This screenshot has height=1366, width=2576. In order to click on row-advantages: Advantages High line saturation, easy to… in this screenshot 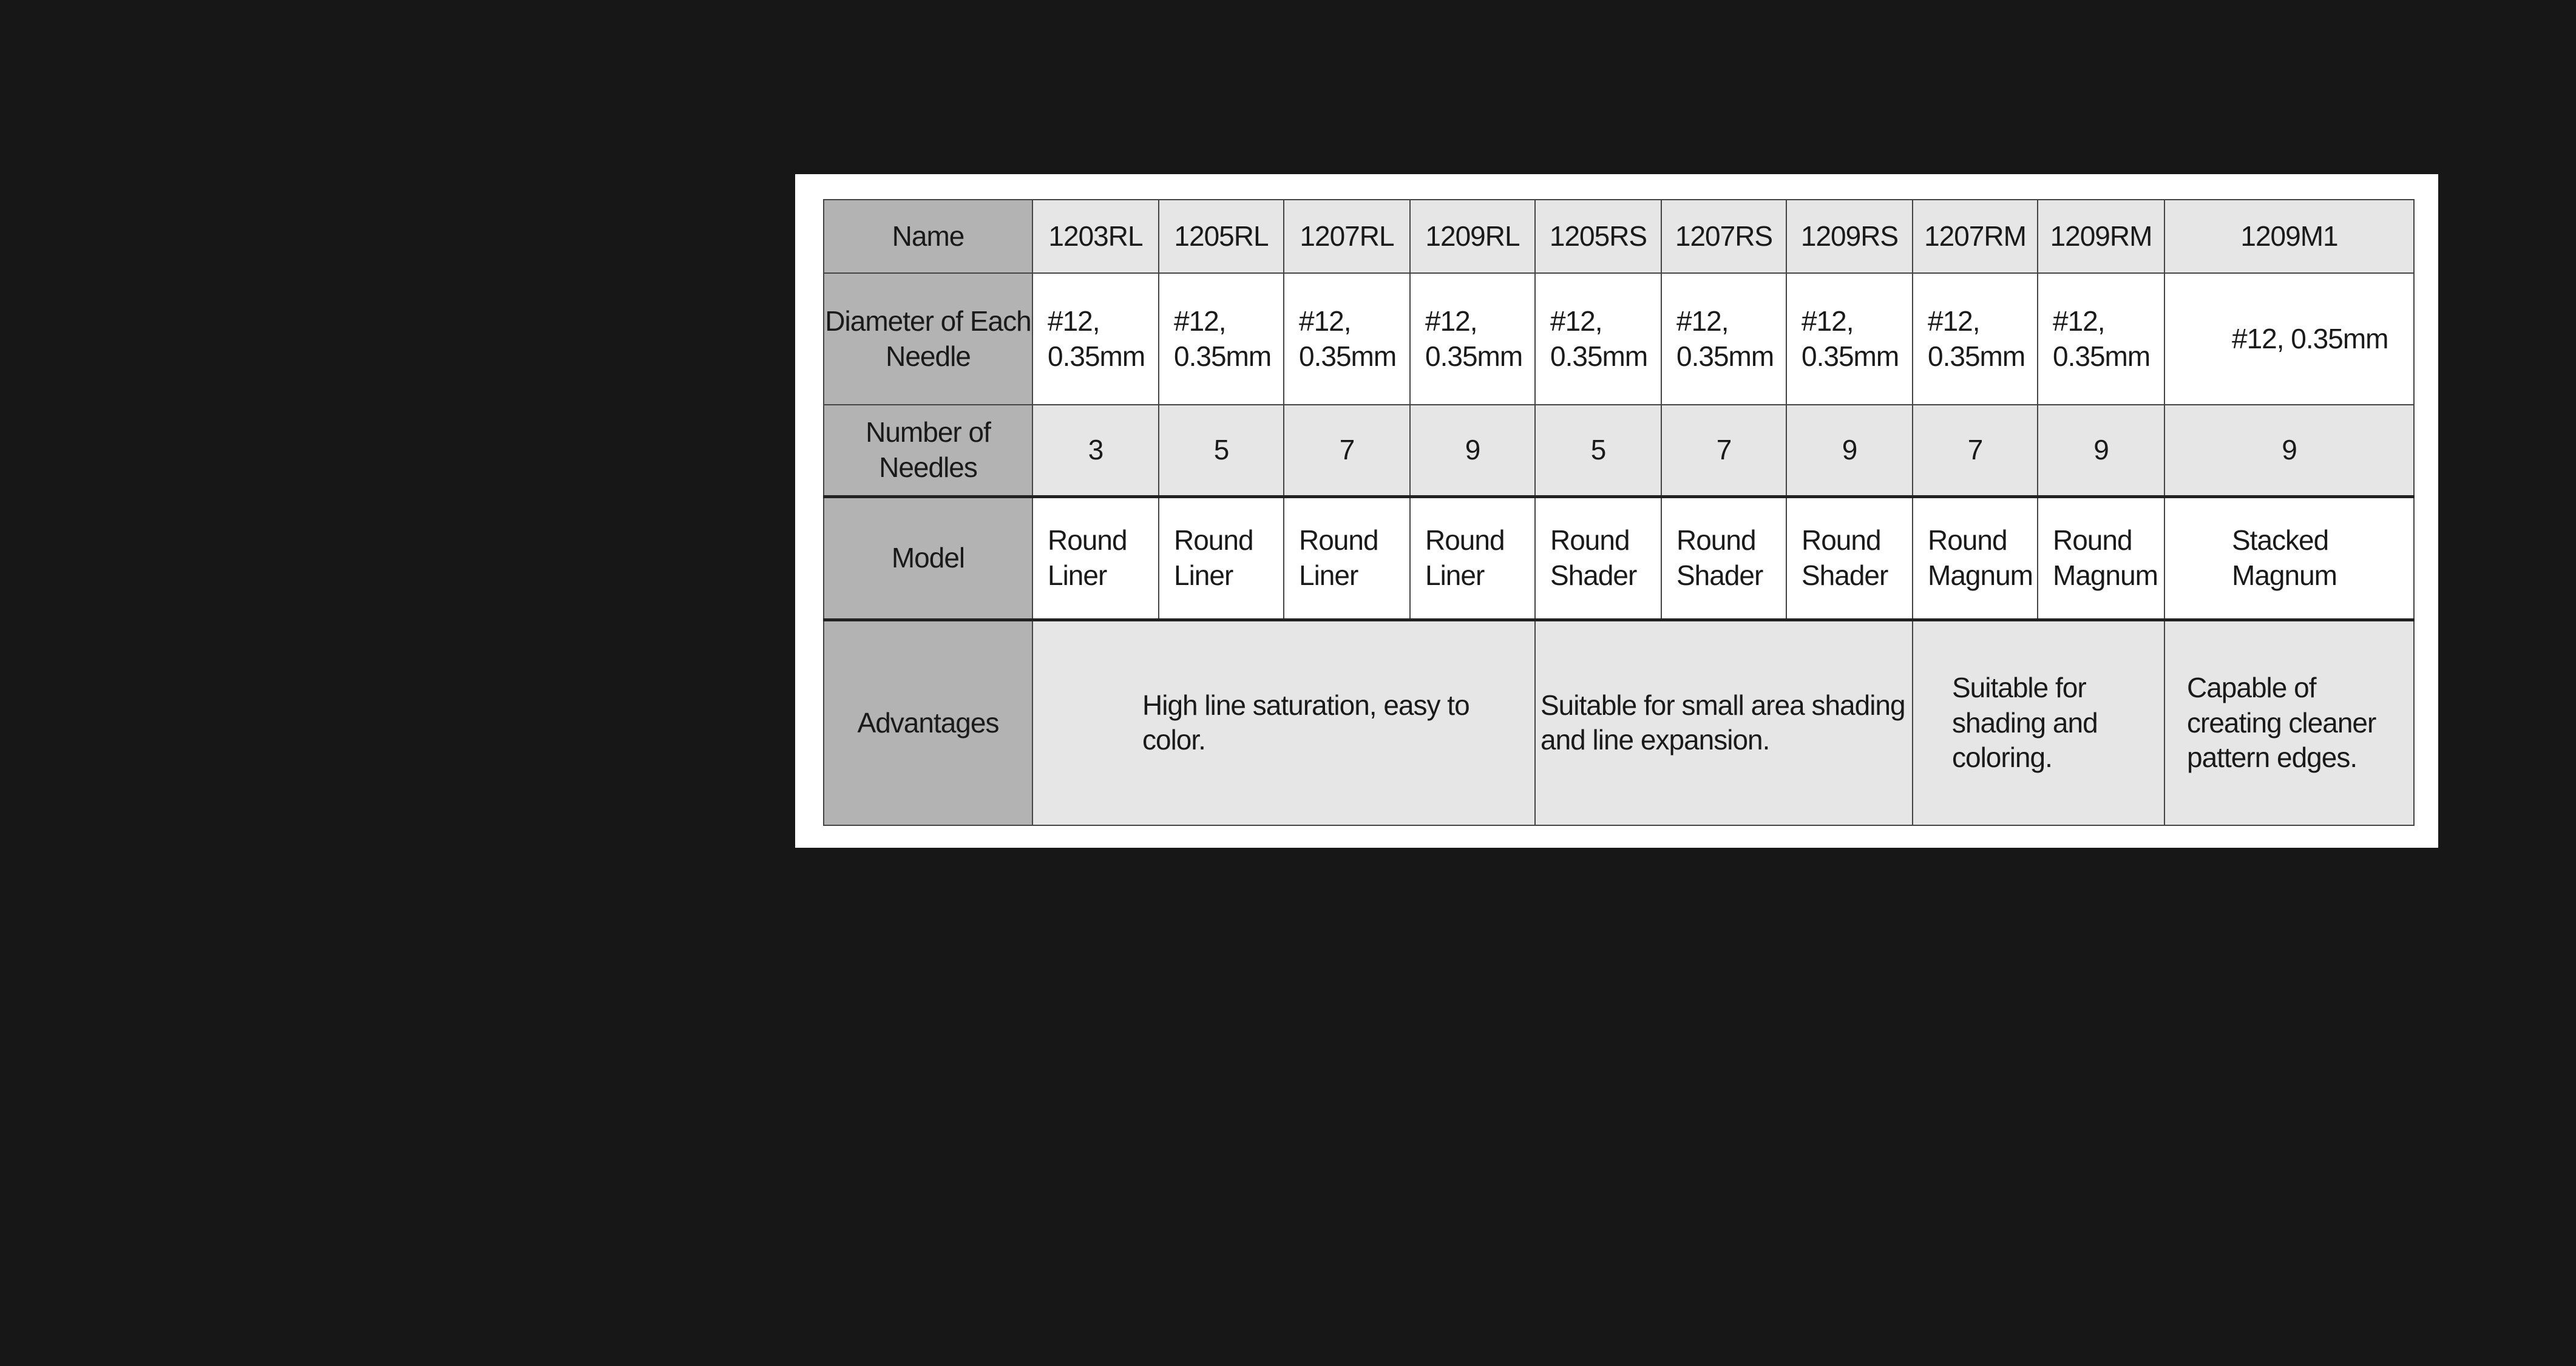, I will do `click(1619, 722)`.